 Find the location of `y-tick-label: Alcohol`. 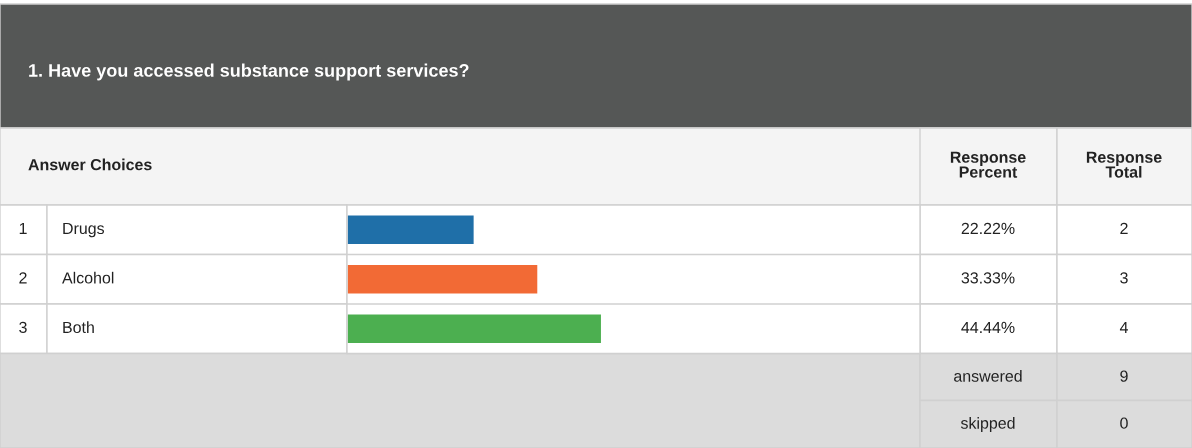

y-tick-label: Alcohol is located at coordinates (88, 277).